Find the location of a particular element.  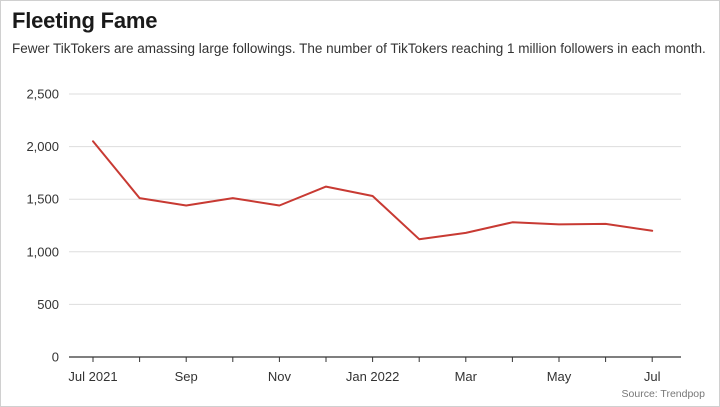

y-tick-label: 1,500 is located at coordinates (42, 199).